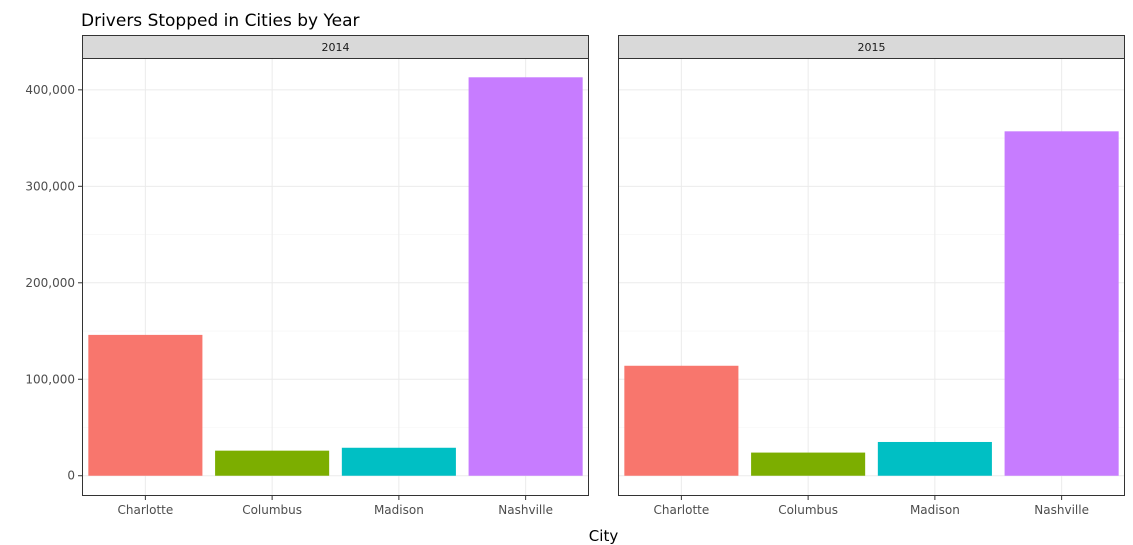 The width and height of the screenshot is (1133, 545). Describe the element at coordinates (808, 464) in the screenshot. I see `bar-2015-columbus` at that location.